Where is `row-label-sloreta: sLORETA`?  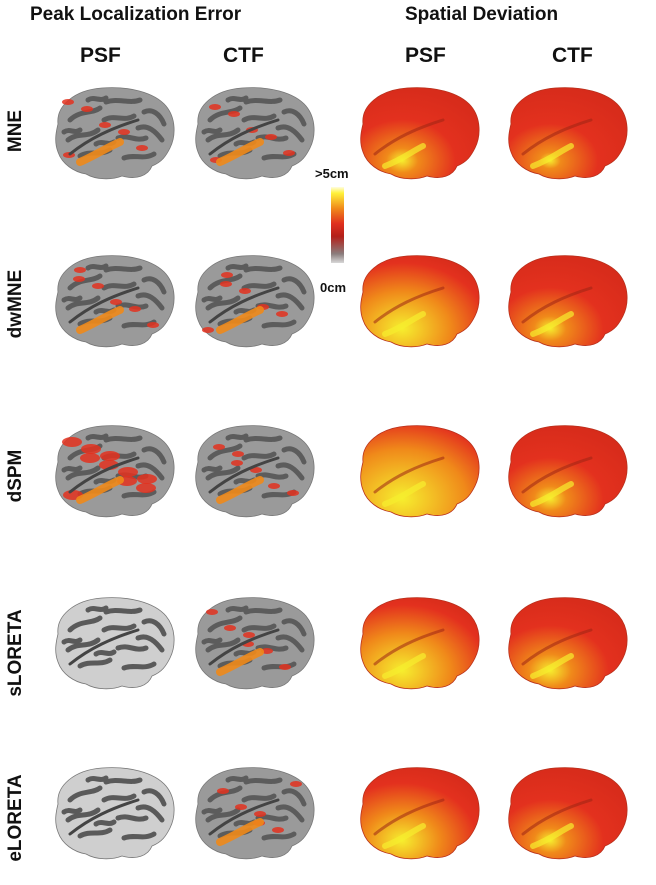
row-label-sloreta: sLORETA is located at coordinates (15, 653).